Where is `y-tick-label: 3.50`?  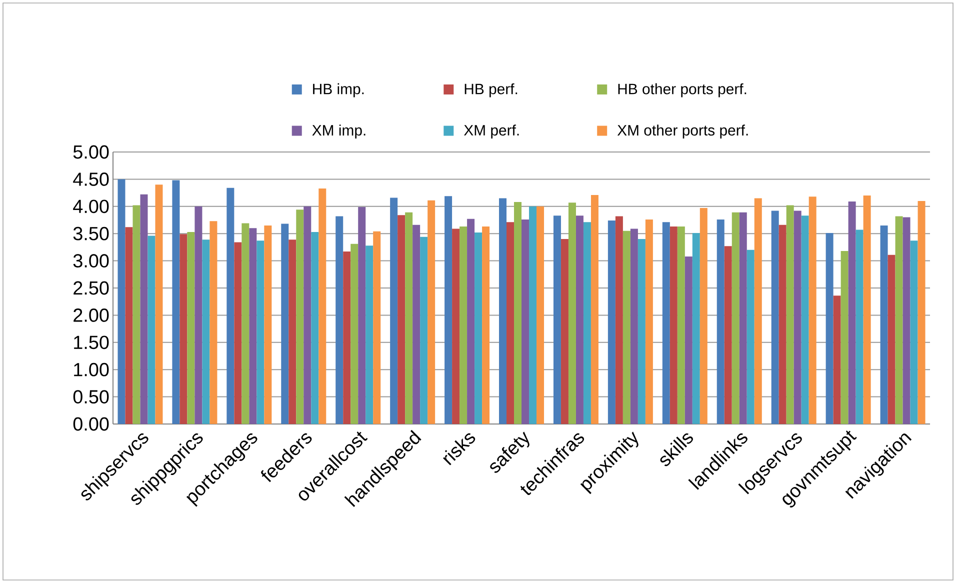 y-tick-label: 3.50 is located at coordinates (91, 233).